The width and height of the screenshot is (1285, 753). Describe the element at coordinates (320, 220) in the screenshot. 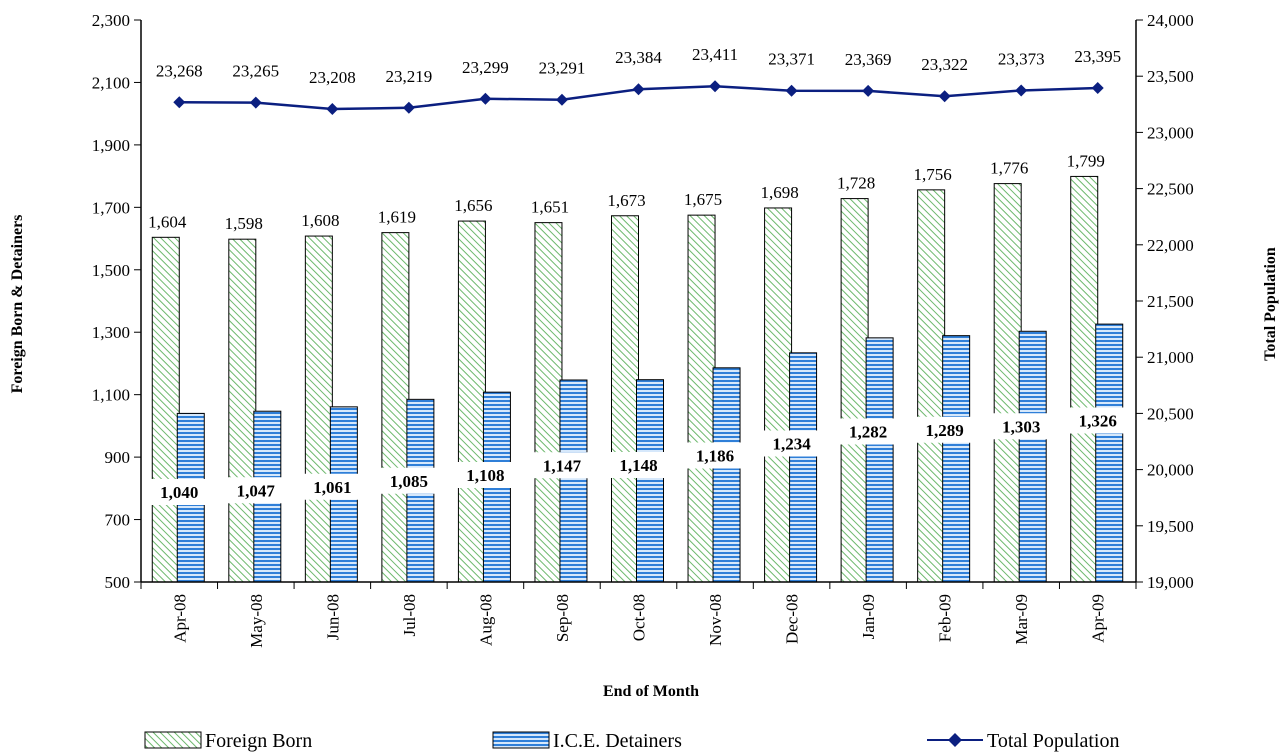

I see `foreign-born-label: 1,608` at that location.